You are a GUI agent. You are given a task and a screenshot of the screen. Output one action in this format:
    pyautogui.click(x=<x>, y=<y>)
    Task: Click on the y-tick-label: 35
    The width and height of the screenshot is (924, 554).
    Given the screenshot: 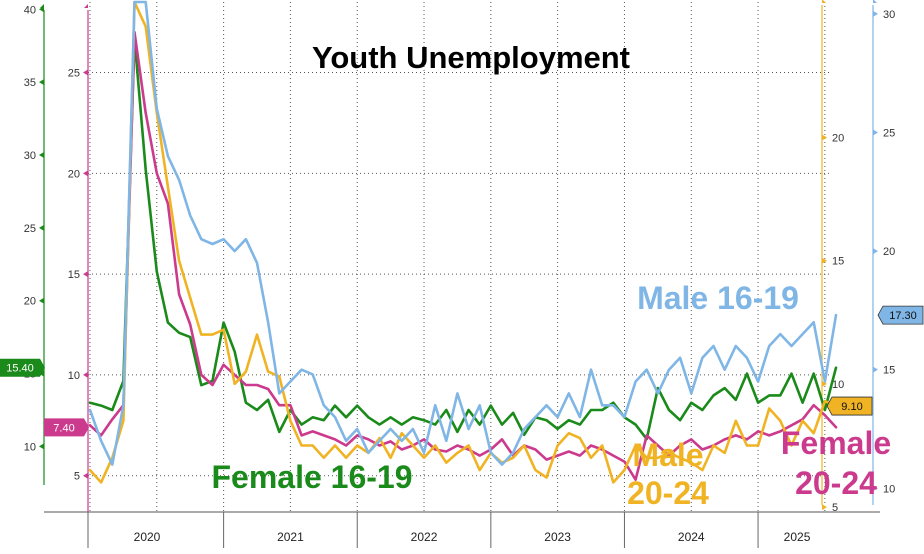 What is the action you would take?
    pyautogui.click(x=30, y=83)
    